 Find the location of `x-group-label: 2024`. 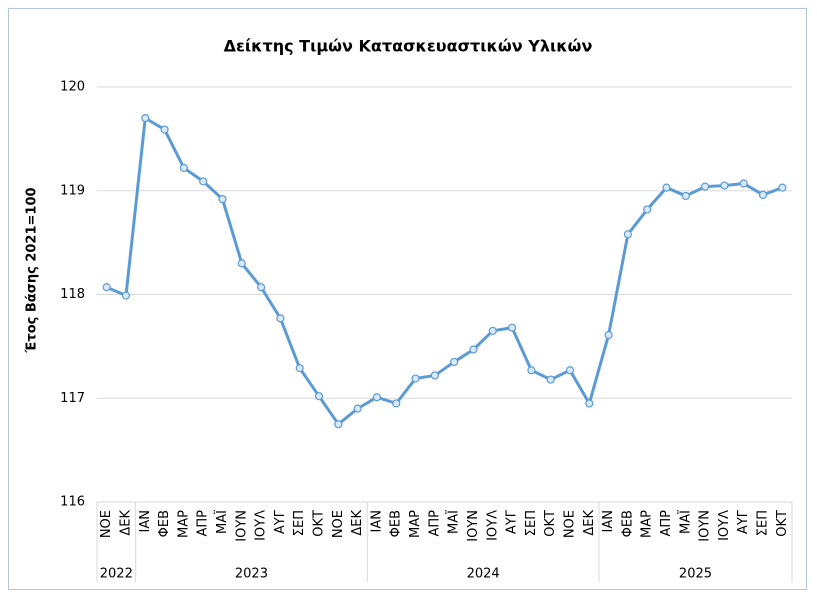

x-group-label: 2024 is located at coordinates (483, 574).